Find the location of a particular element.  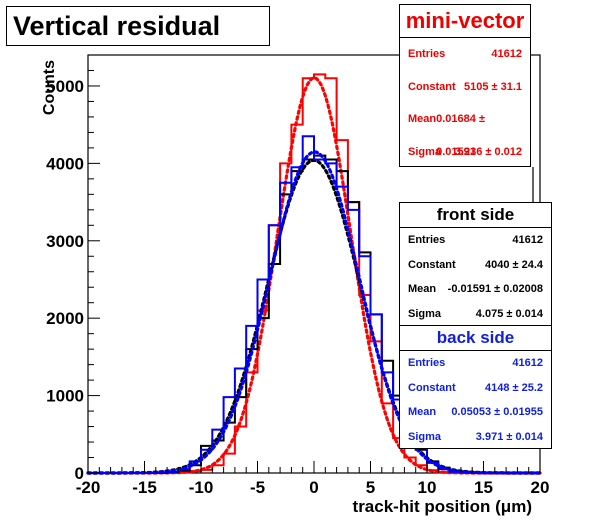

stats-row: Sigma 3.971 ± 0.014 is located at coordinates (475, 437).